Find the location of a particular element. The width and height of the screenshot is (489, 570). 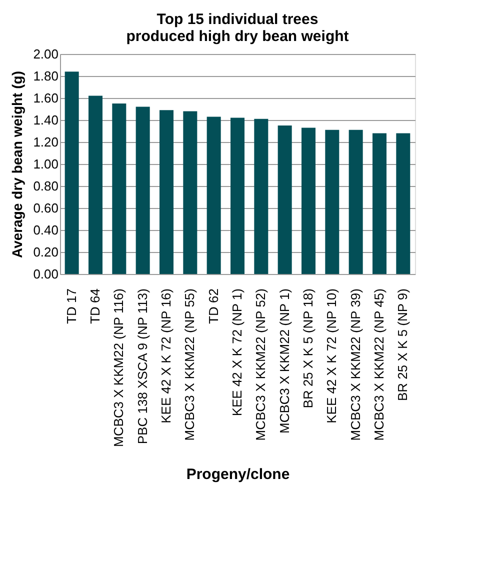

x-tick-label: KEE 42 X K 72 (NP 1) is located at coordinates (237, 352).